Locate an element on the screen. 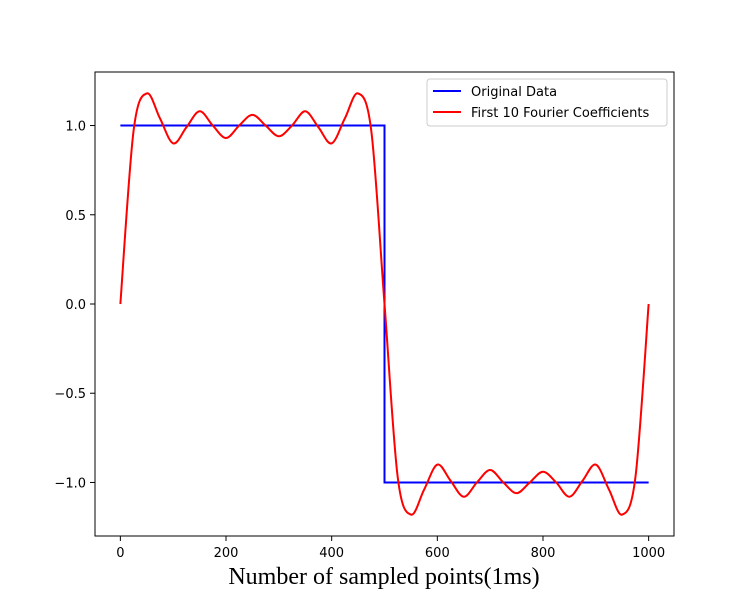 The height and width of the screenshot is (602, 748). y-tick-label: 1.0 is located at coordinates (75, 127).